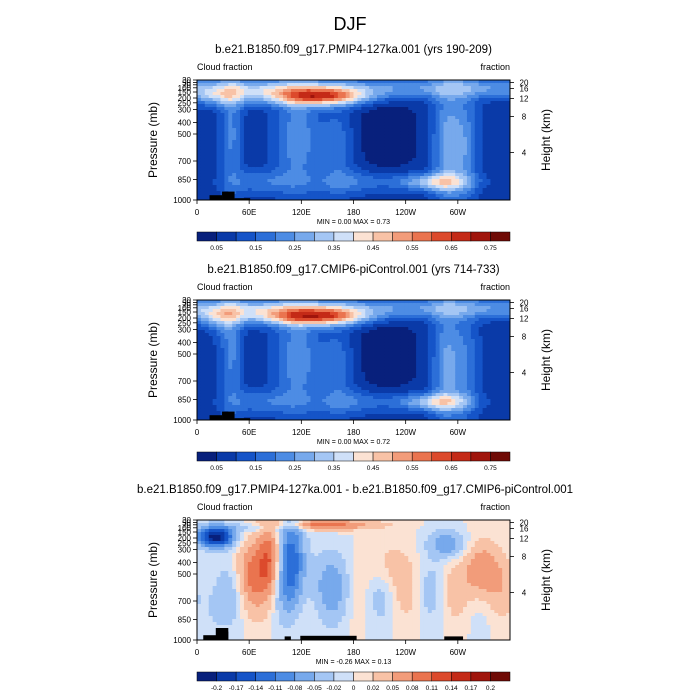  What do you see at coordinates (185, 109) in the screenshot?
I see `y-tick-label: 300` at bounding box center [185, 109].